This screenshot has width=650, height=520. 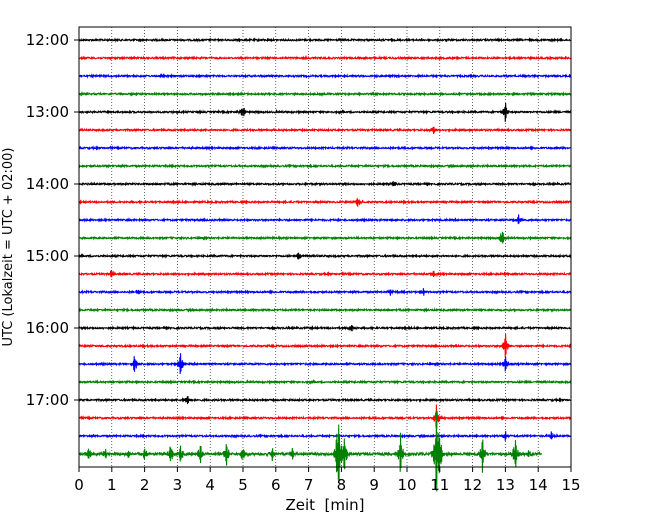 I want to click on x-tick-label: 5, so click(x=243, y=485).